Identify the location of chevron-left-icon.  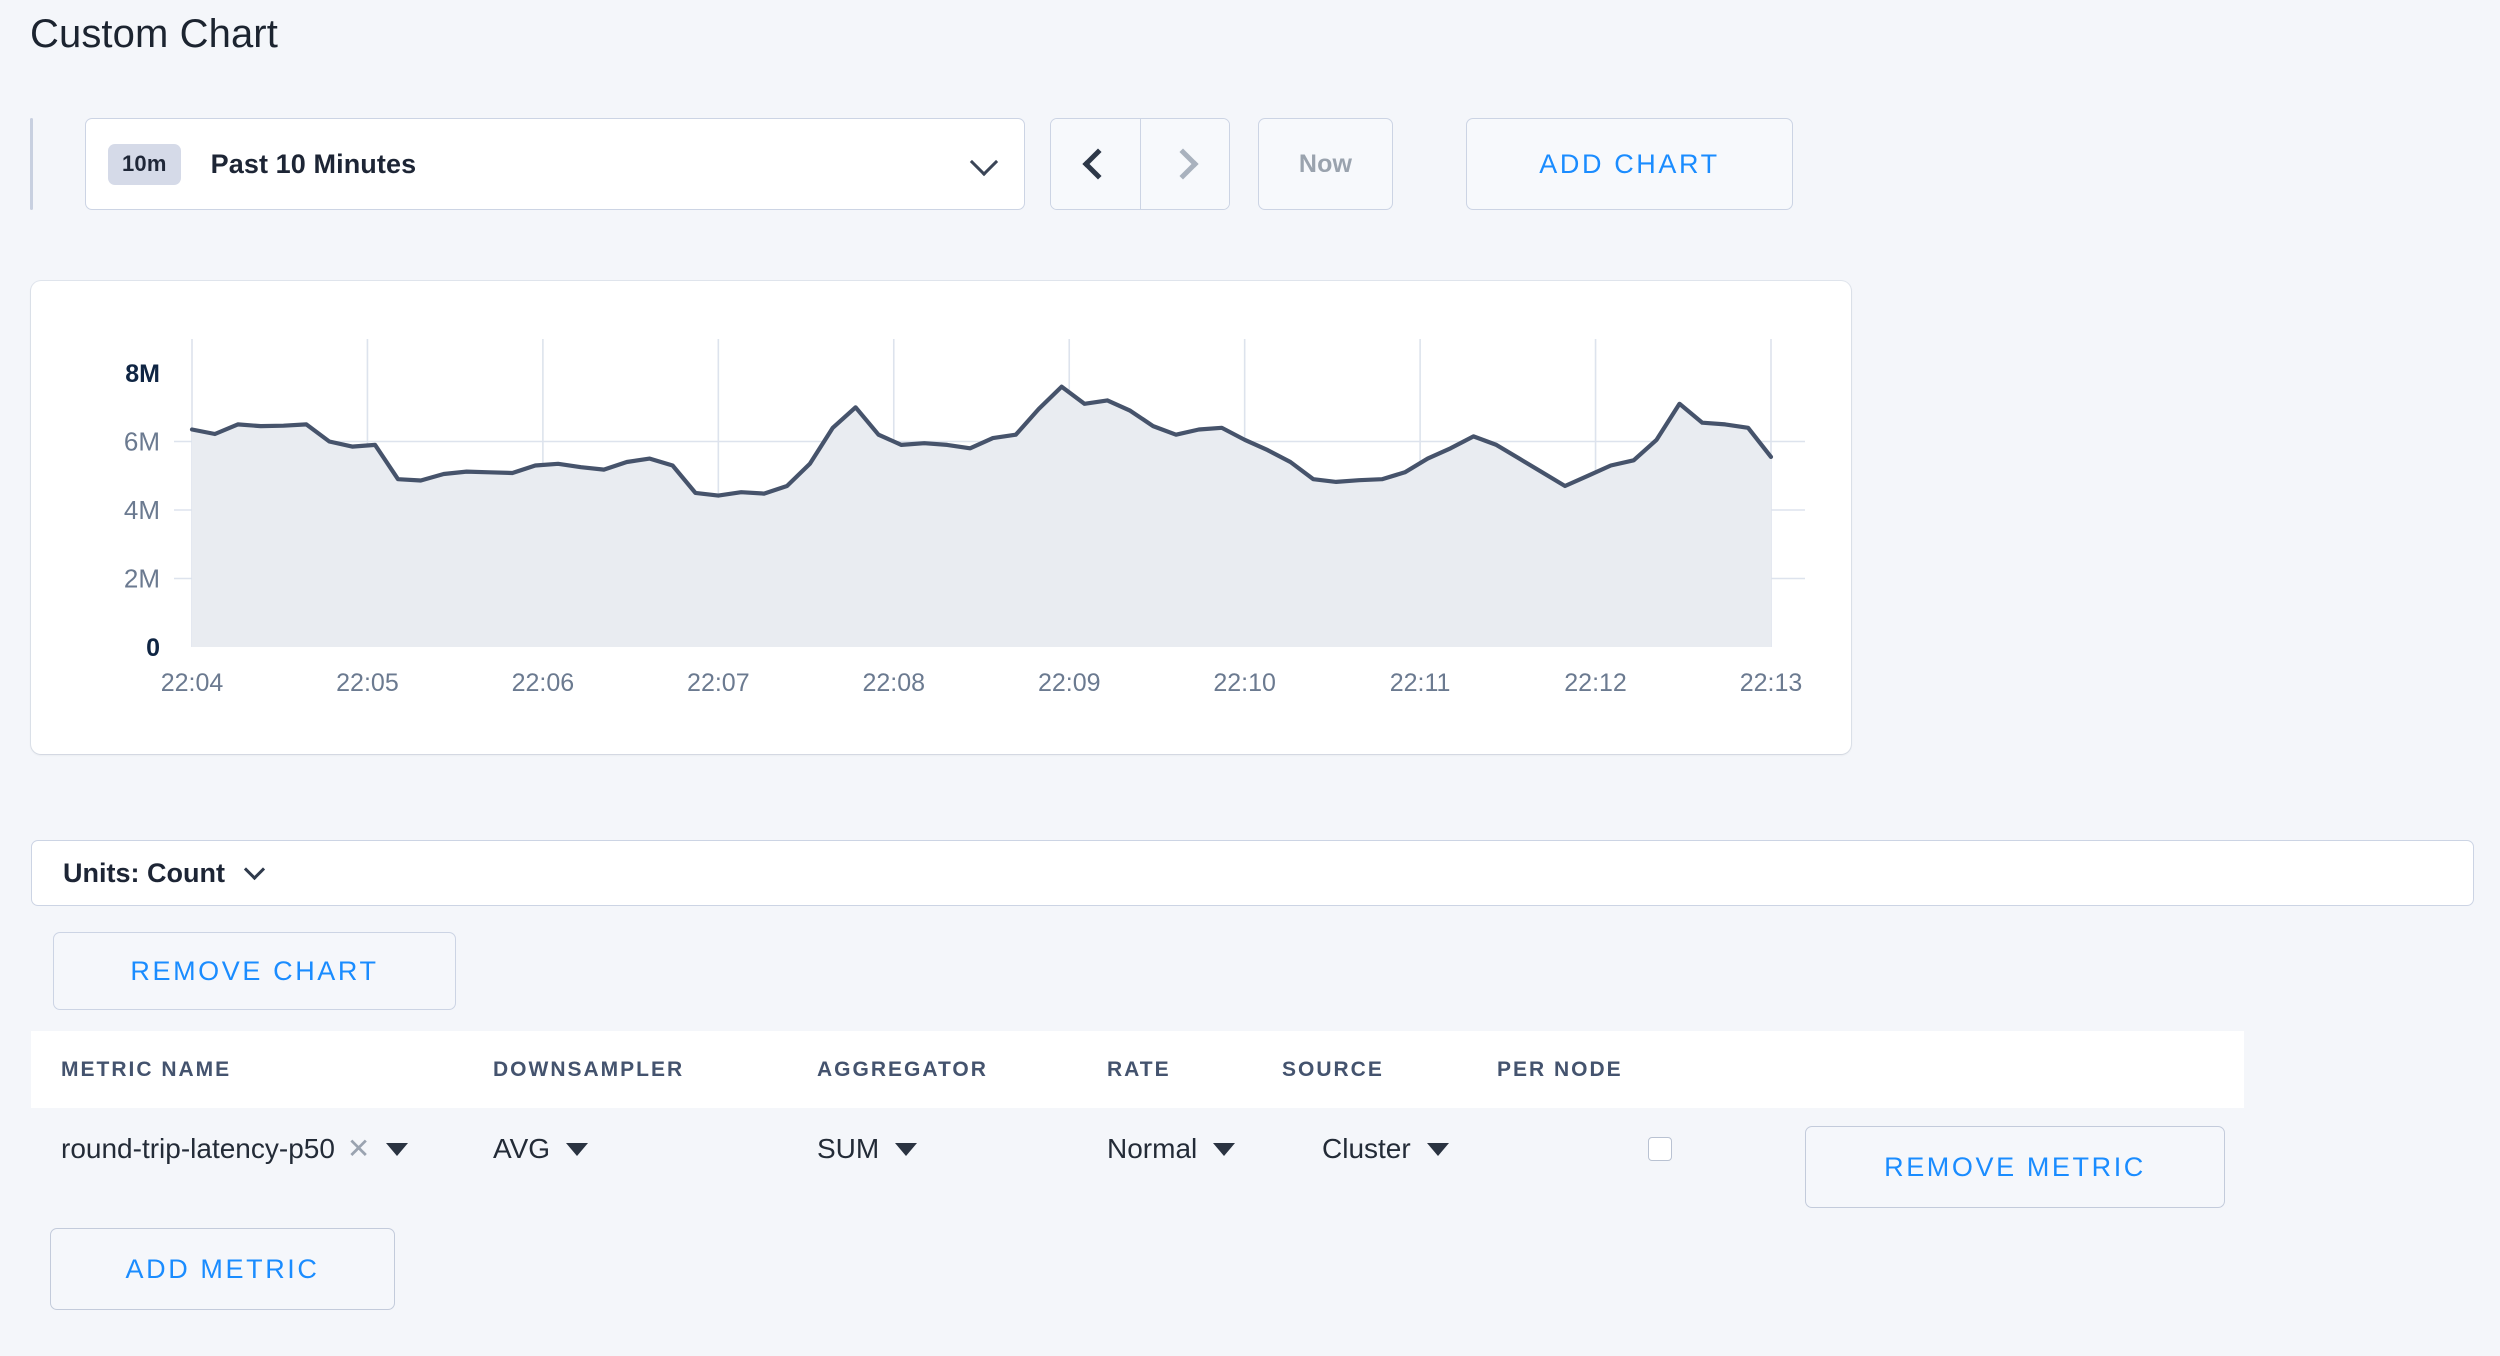
(1097, 164).